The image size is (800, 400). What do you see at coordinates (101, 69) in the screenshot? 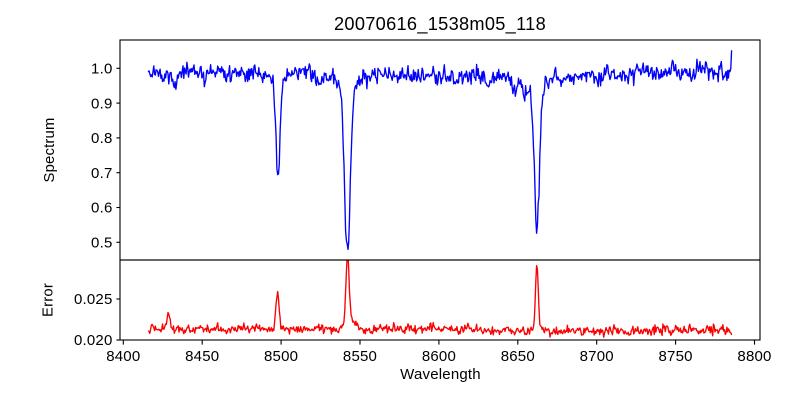
I see `svg-text: 1.0` at bounding box center [101, 69].